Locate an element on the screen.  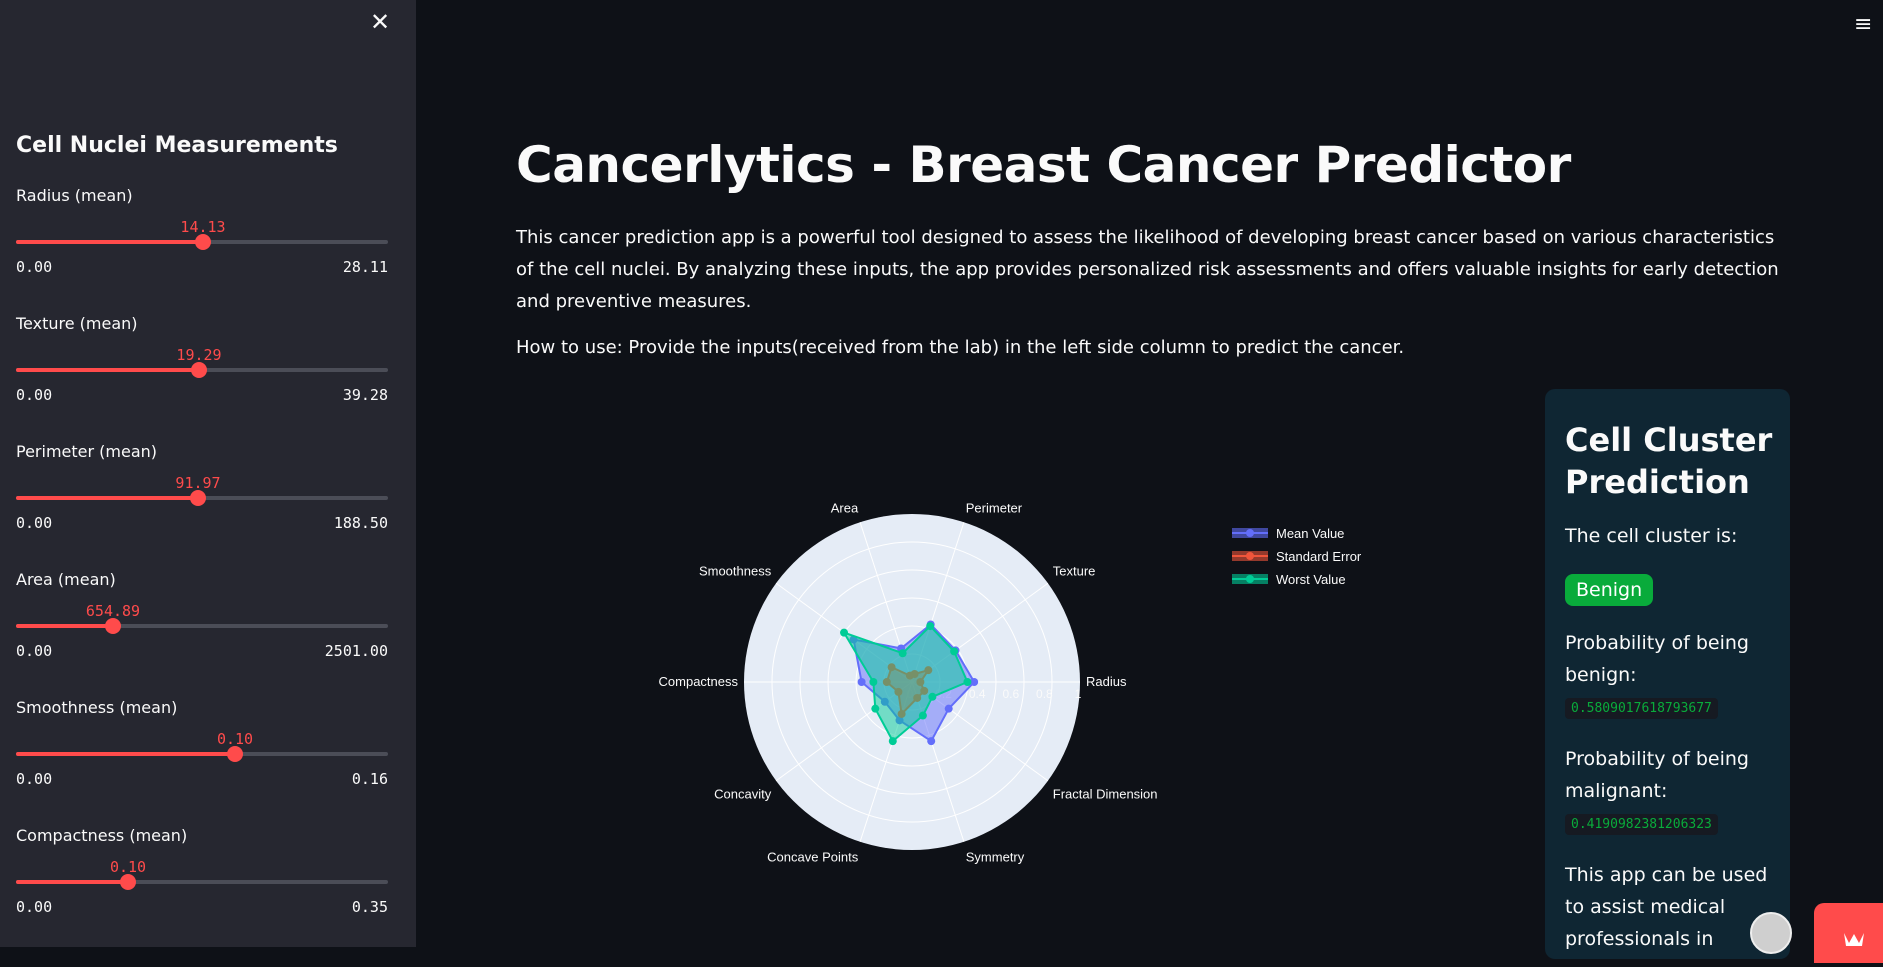
category-label: Compactness is located at coordinates (699, 681).